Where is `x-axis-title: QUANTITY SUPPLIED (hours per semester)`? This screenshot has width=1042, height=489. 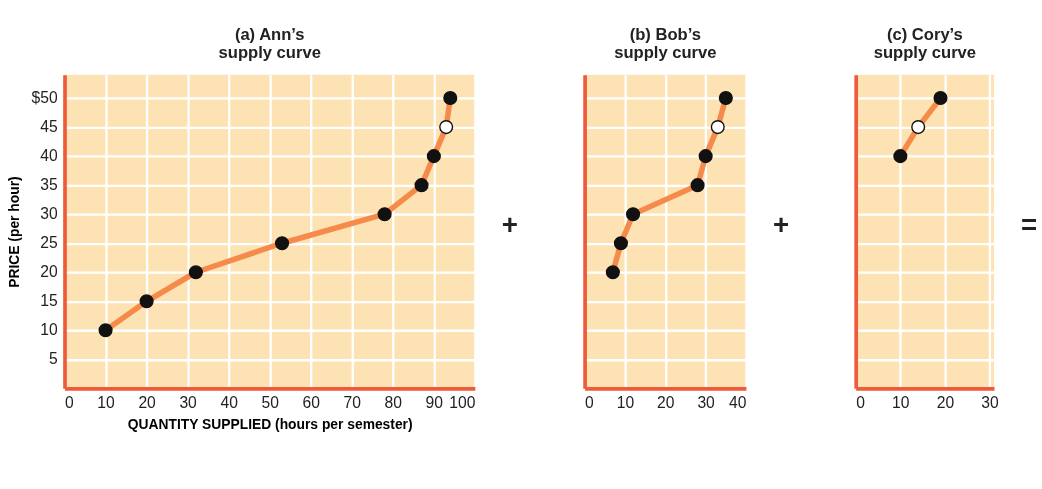
x-axis-title: QUANTITY SUPPLIED (hours per semester) is located at coordinates (270, 424).